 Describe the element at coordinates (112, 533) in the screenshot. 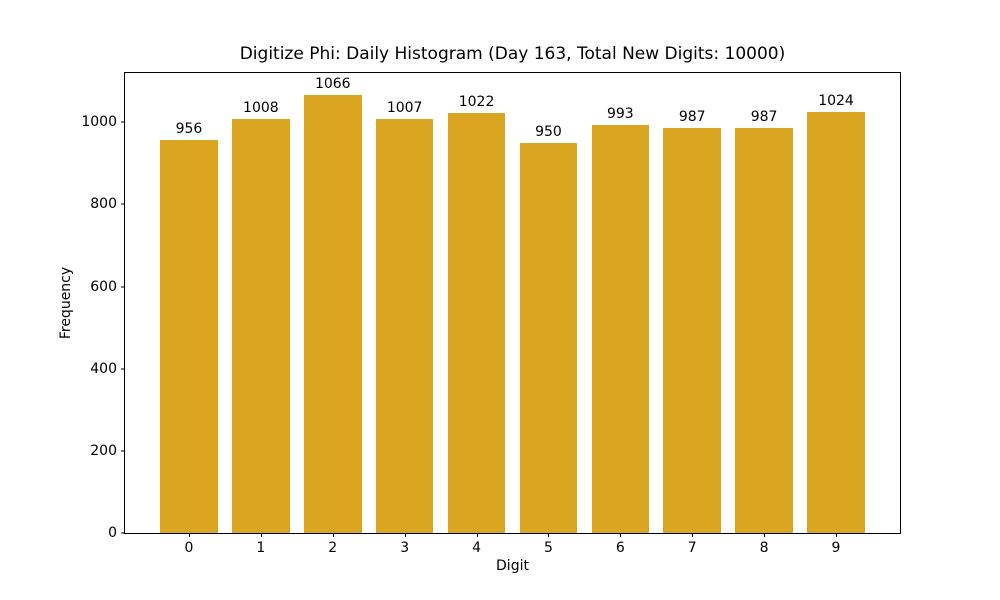

I see `y-tick-label: 0` at that location.